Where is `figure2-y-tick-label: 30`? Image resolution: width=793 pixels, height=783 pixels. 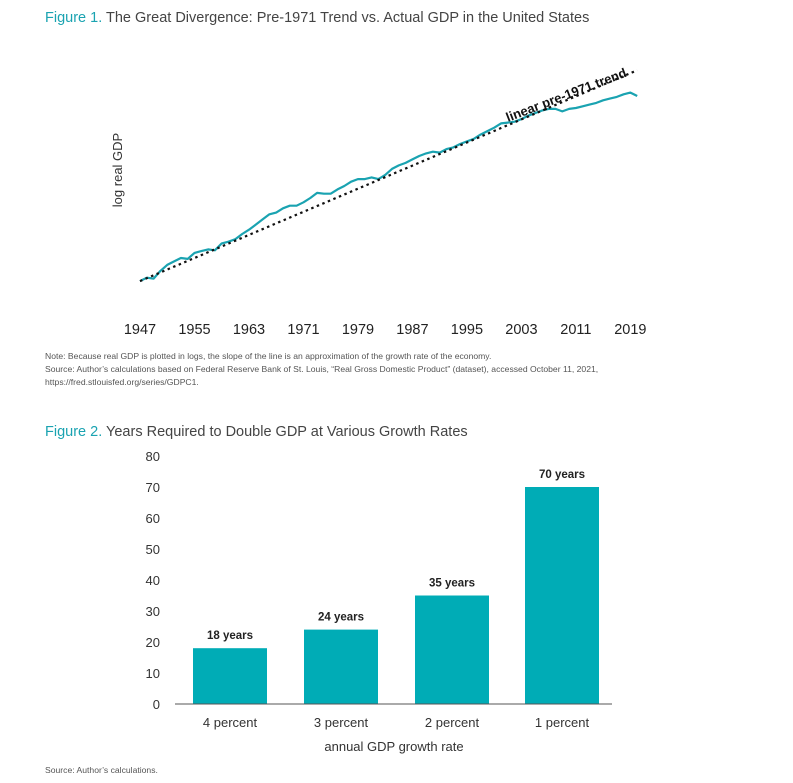
figure2-y-tick-label: 30 is located at coordinates (153, 611).